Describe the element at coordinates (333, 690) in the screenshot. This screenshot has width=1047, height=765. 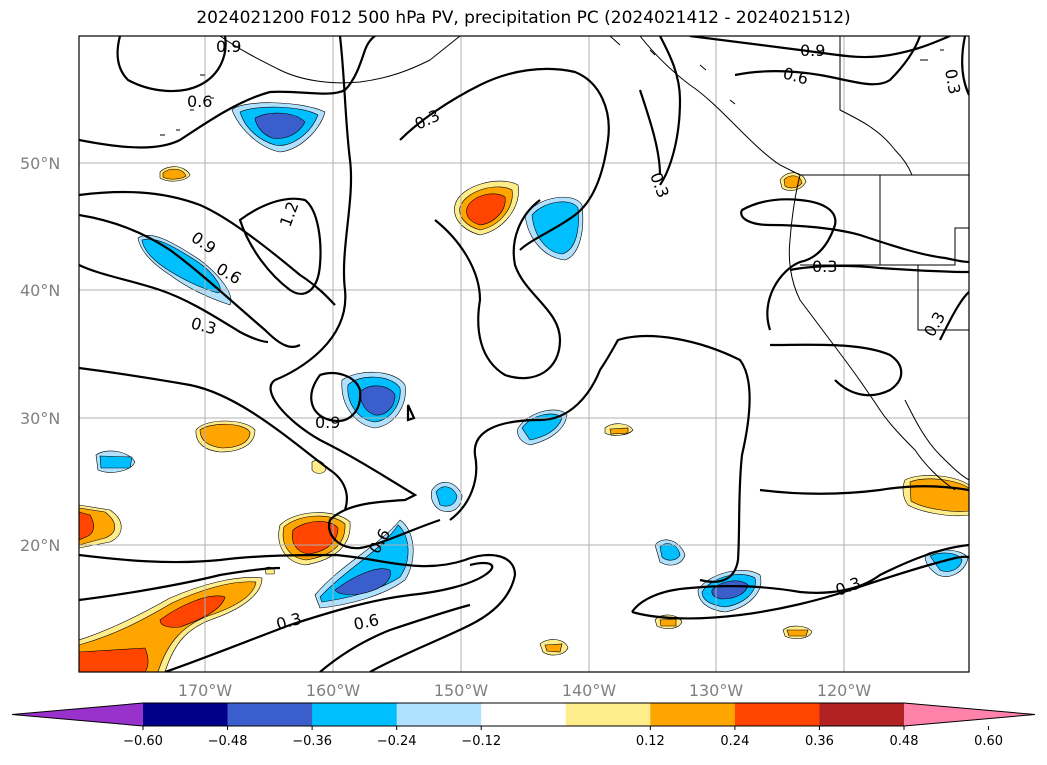
I see `lon-label: 160°W` at that location.